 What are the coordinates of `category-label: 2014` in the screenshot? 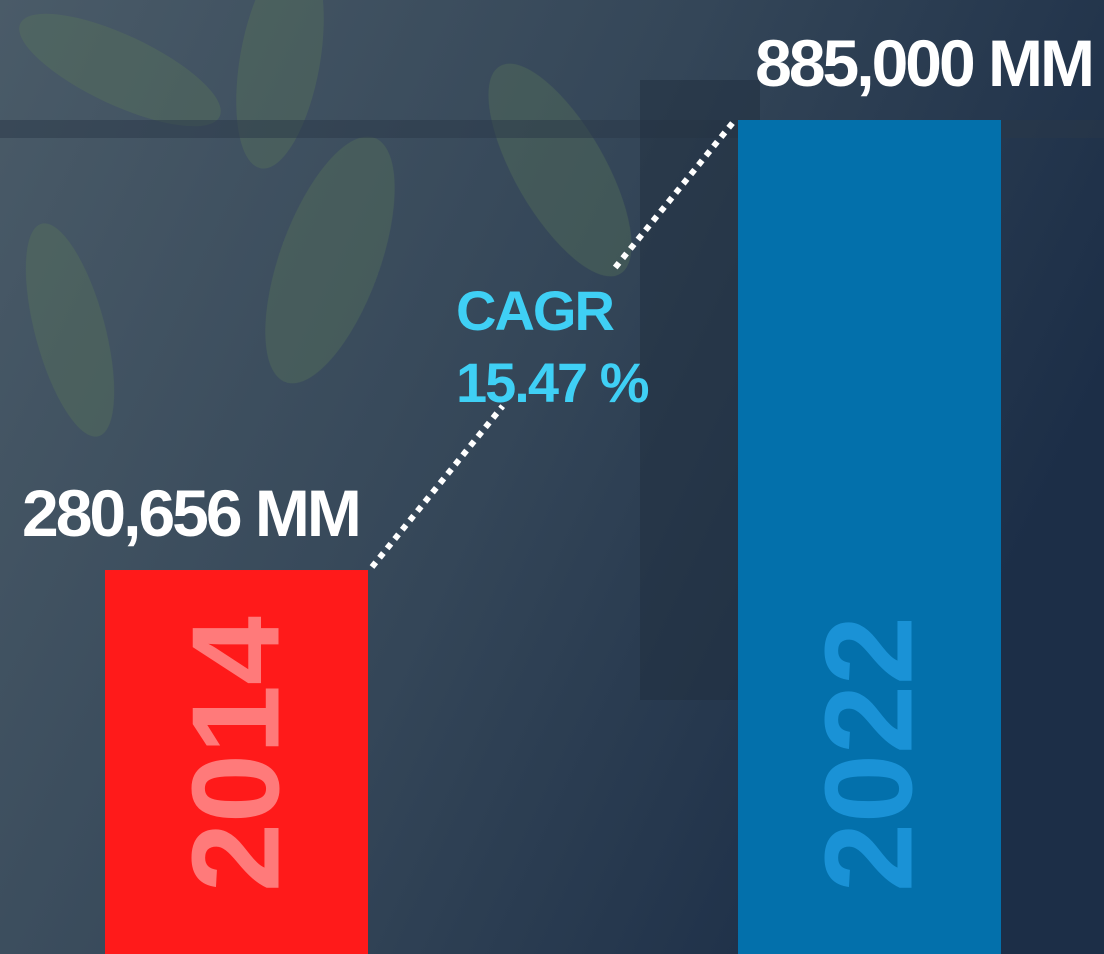 It's located at (237, 754).